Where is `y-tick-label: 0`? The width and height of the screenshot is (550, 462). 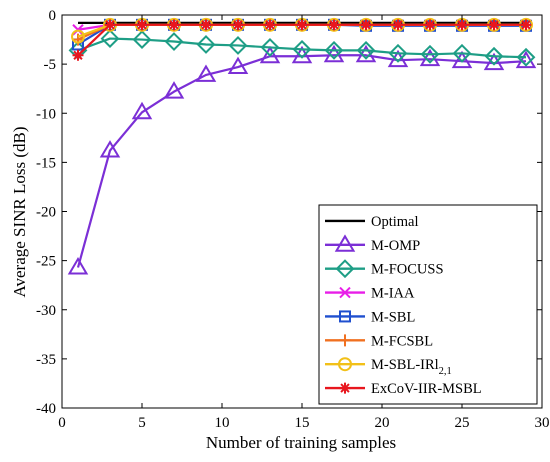
y-tick-label: 0 is located at coordinates (53, 16).